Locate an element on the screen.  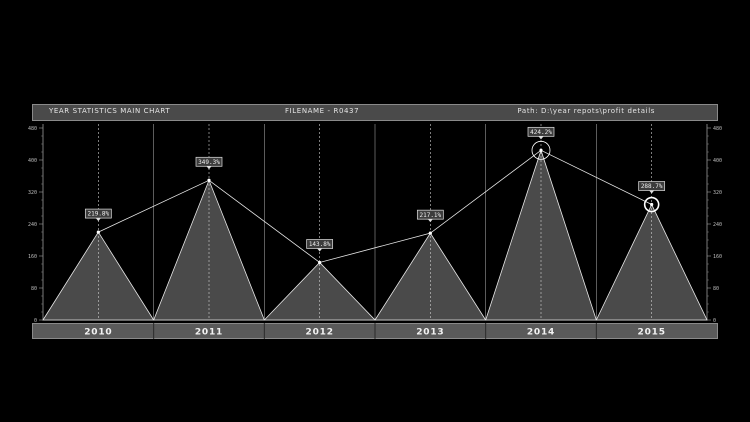
y-tick-label-left: 80 is located at coordinates (34, 289).